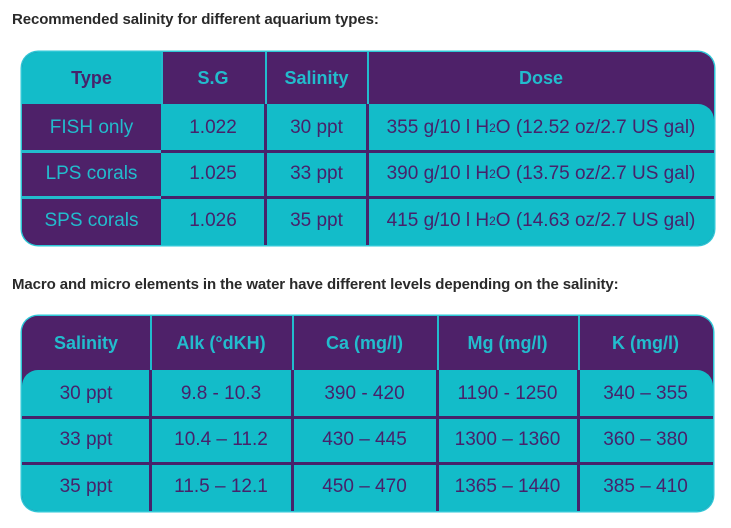 The image size is (731, 528). Describe the element at coordinates (91, 221) in the screenshot. I see `table-cell-type: SPS corals` at that location.